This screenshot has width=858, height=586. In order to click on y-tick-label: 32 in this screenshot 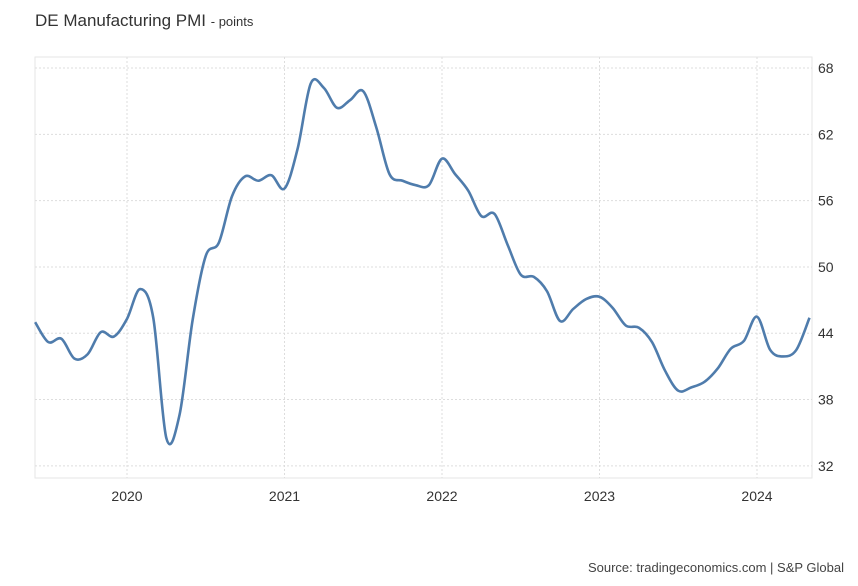, I will do `click(826, 466)`.